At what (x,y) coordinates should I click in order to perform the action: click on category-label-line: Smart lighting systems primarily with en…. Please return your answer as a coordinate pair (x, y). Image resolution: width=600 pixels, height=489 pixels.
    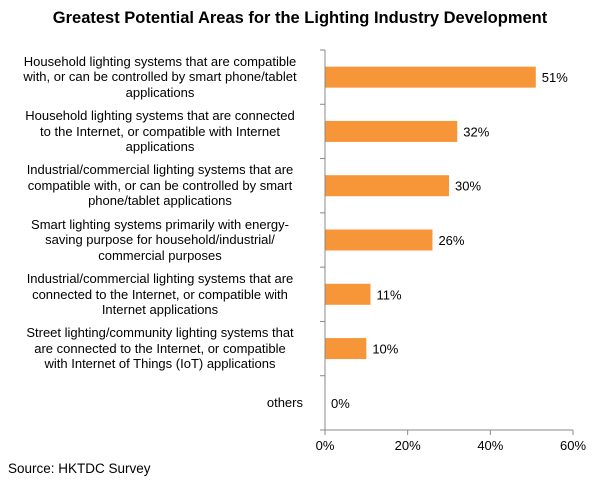
    Looking at the image, I should click on (160, 224).